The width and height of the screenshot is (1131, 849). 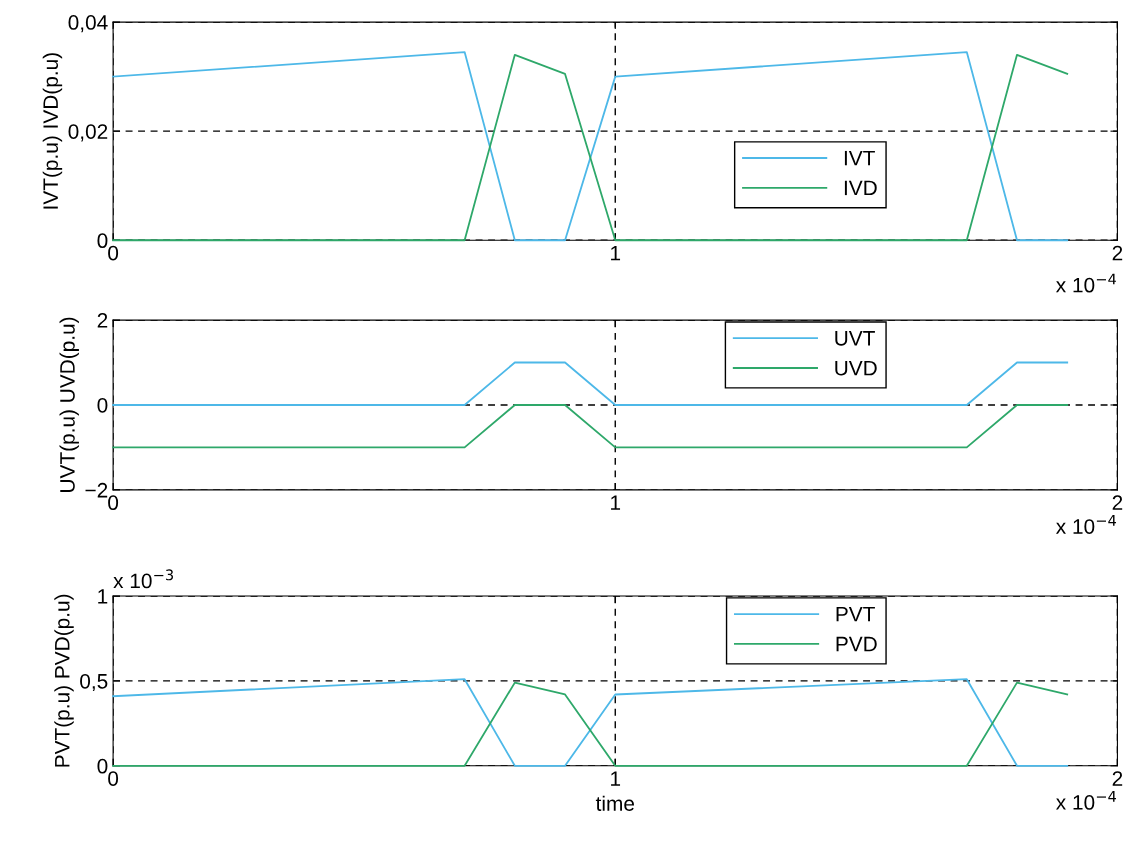 I want to click on y-tick-label: −2, so click(x=96, y=490).